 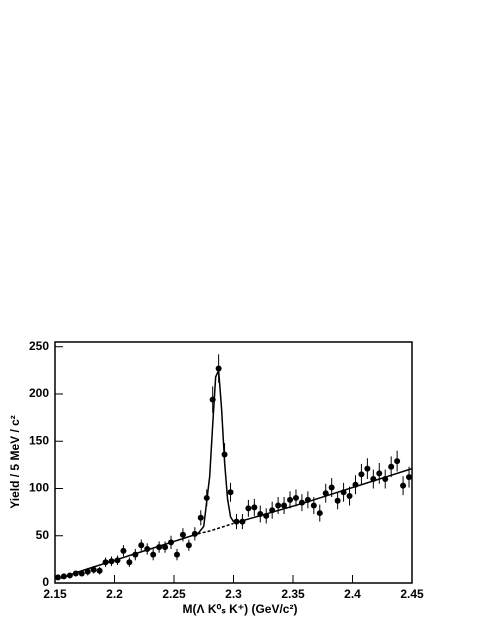 What do you see at coordinates (174, 594) in the screenshot?
I see `x-tick-label: 2.25` at bounding box center [174, 594].